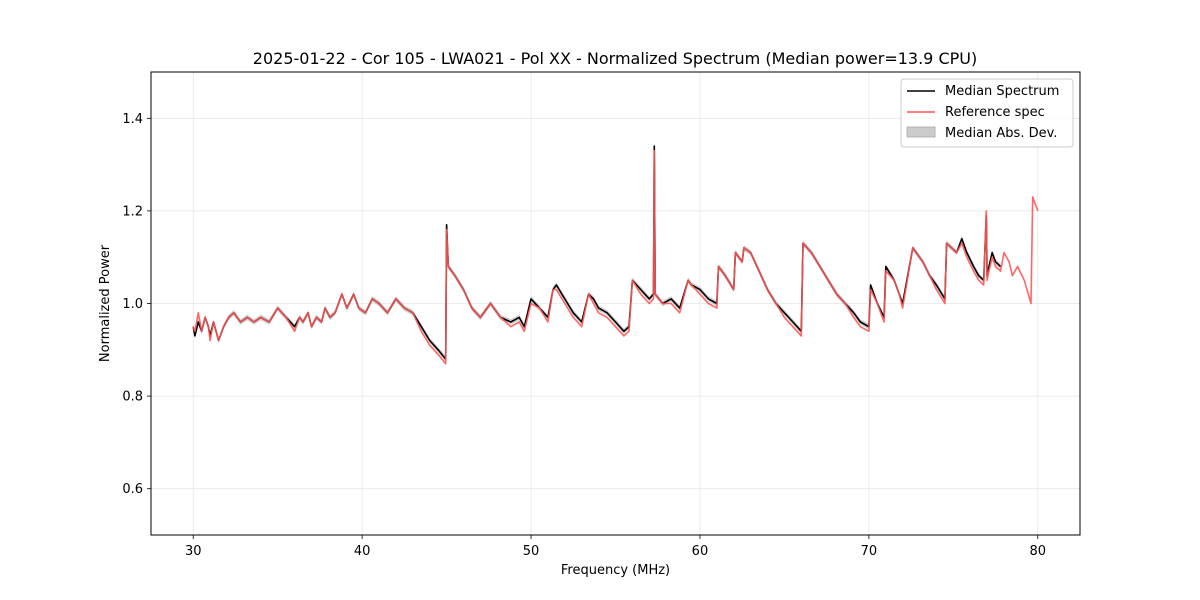 The image size is (1200, 600). What do you see at coordinates (1001, 133) in the screenshot?
I see `legend-mad-label: Median Abs. Dev.` at bounding box center [1001, 133].